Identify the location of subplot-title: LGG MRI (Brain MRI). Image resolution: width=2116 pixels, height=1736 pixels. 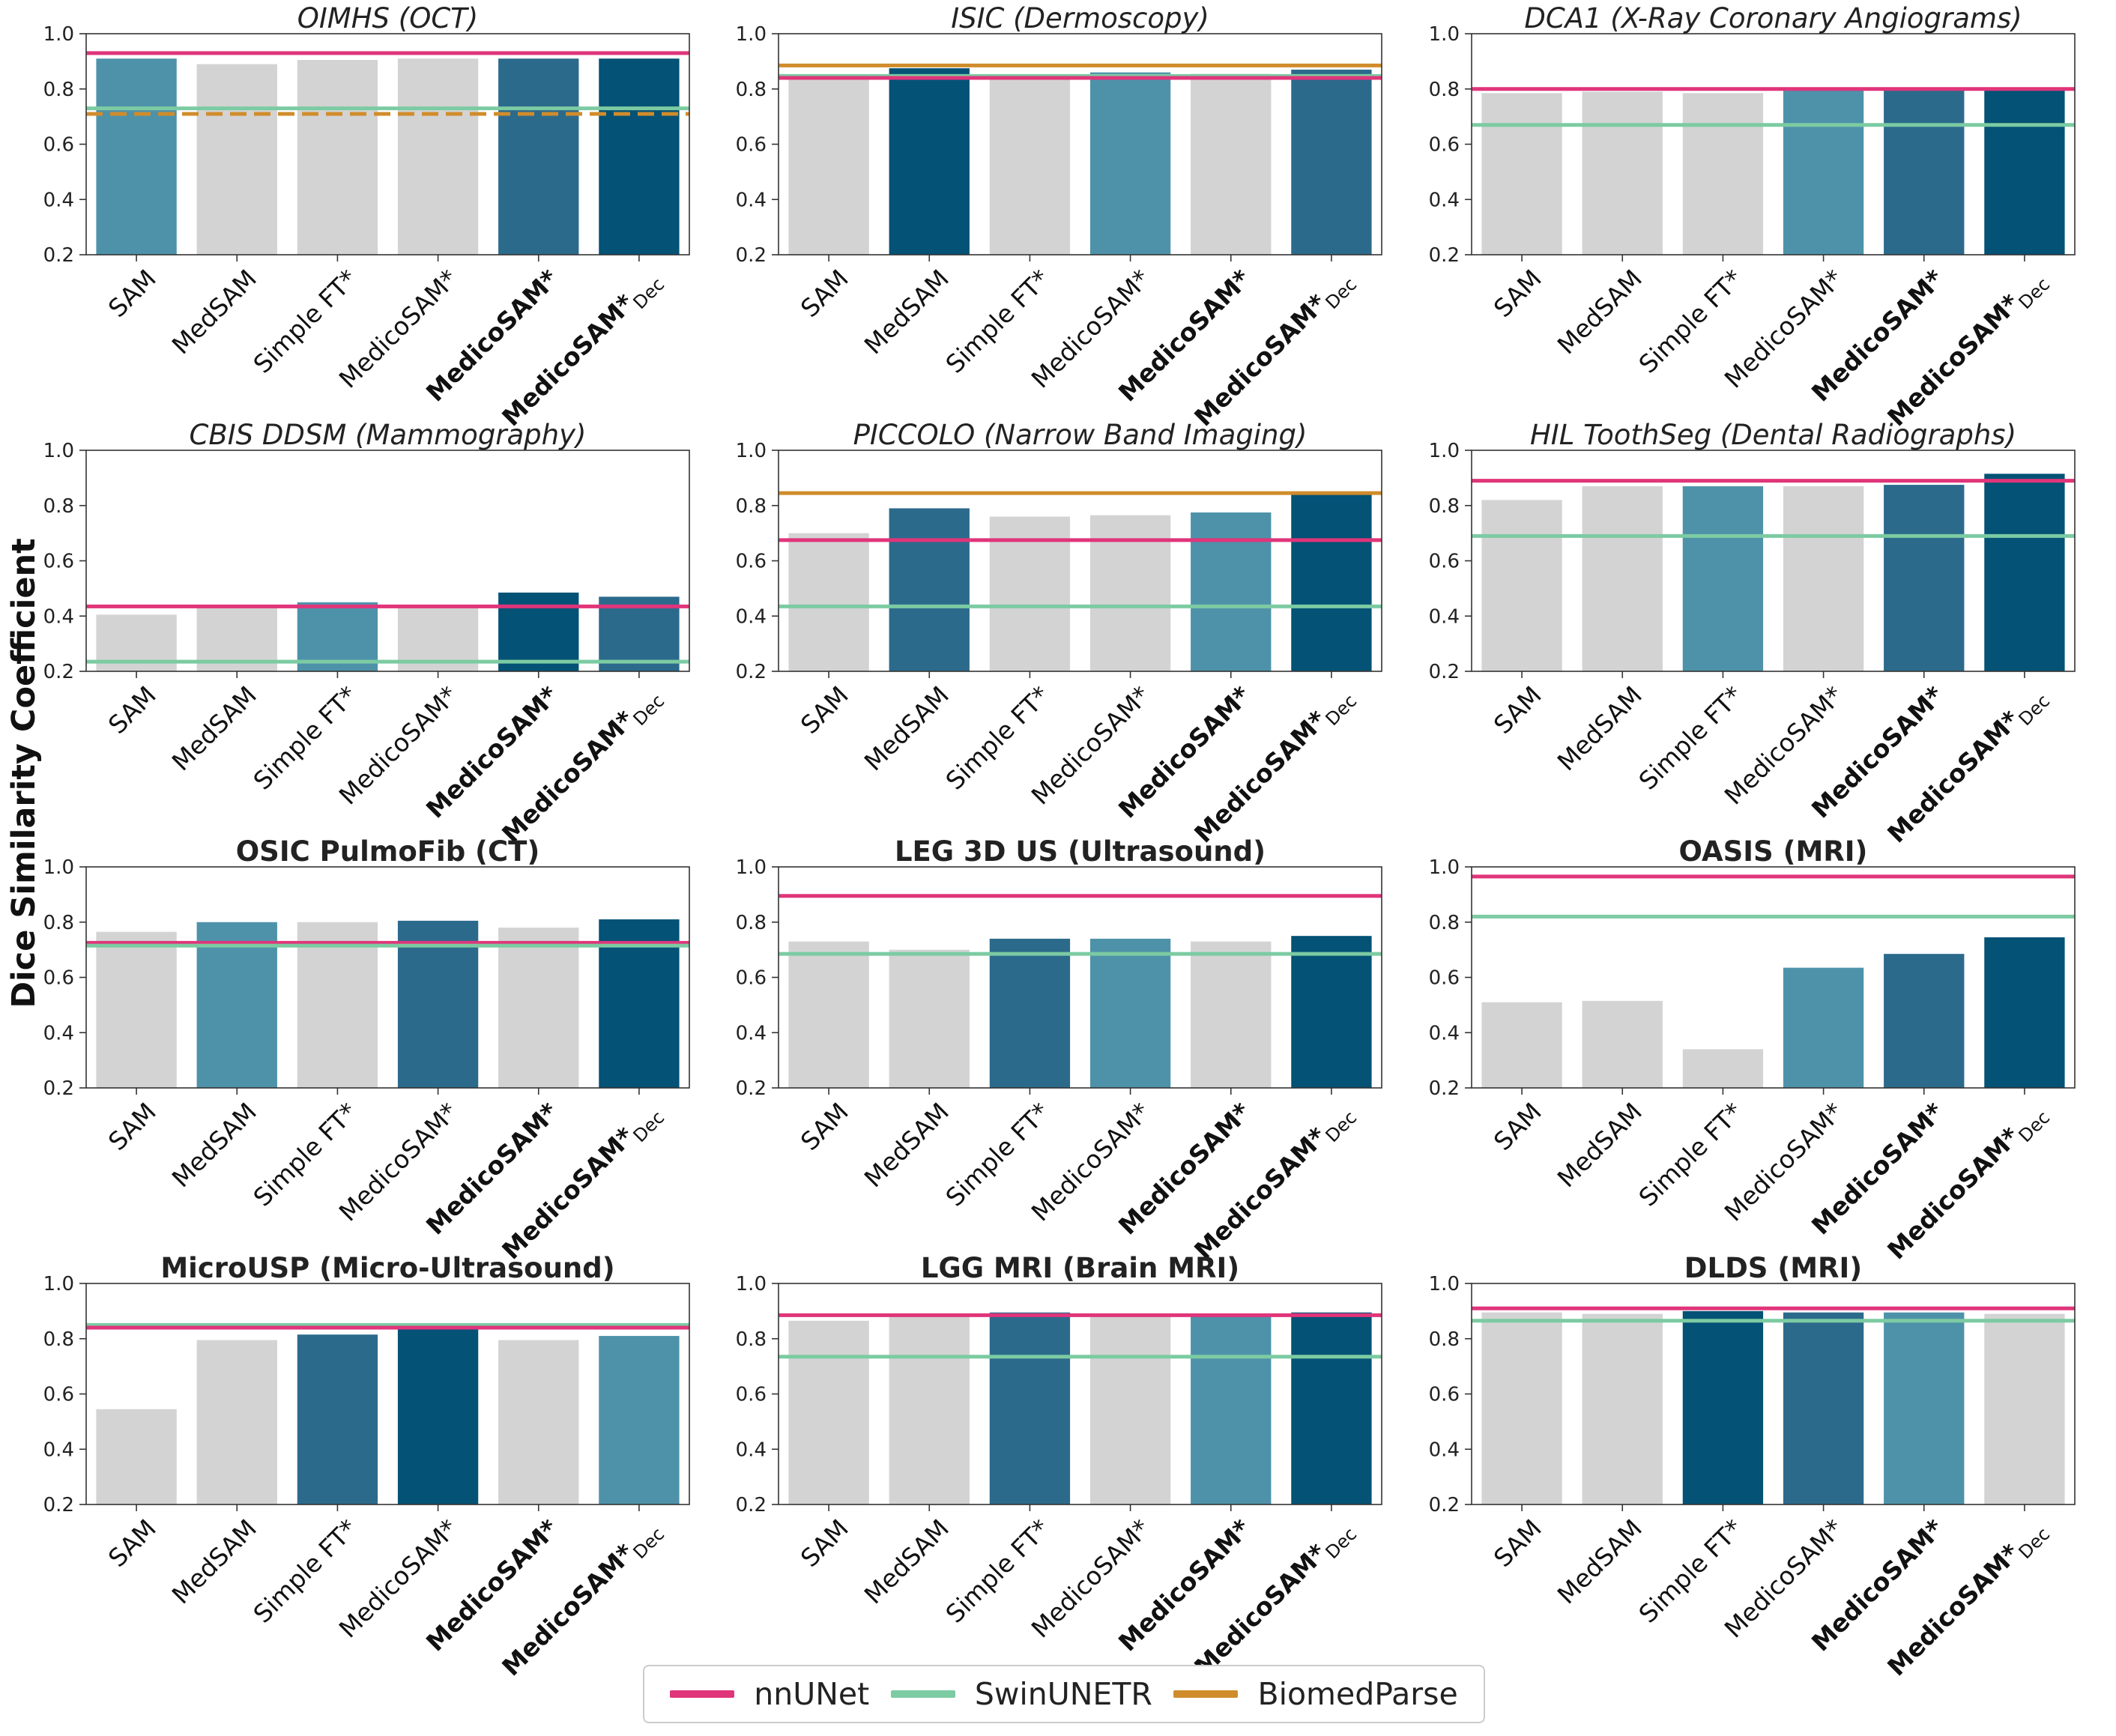
(1080, 1268).